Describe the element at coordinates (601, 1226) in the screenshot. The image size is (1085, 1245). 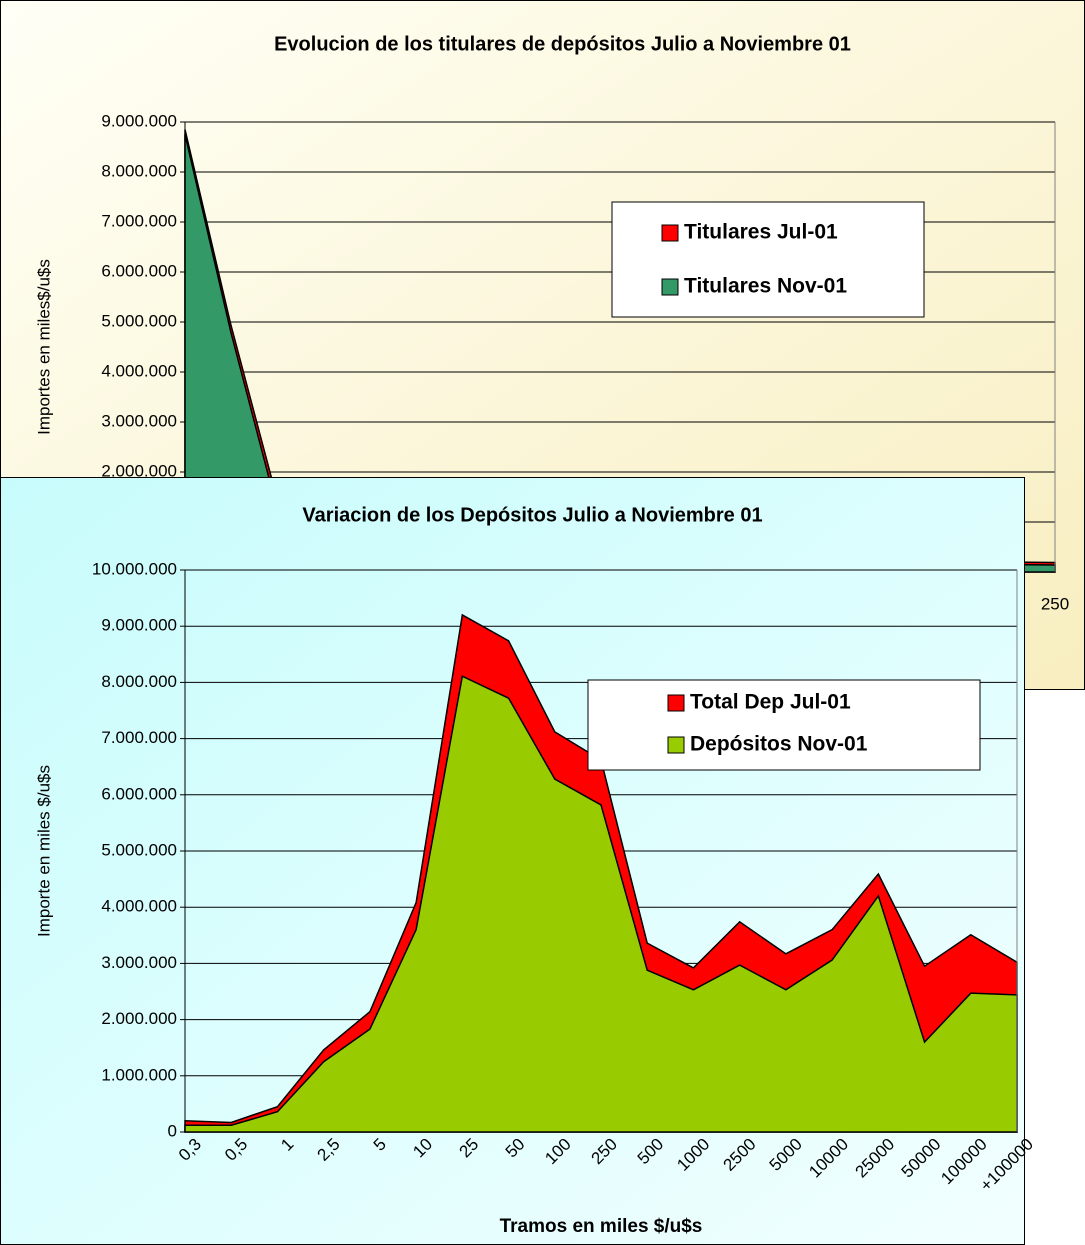
I see `x-axis-title: Tramos en miles $/u$s` at that location.